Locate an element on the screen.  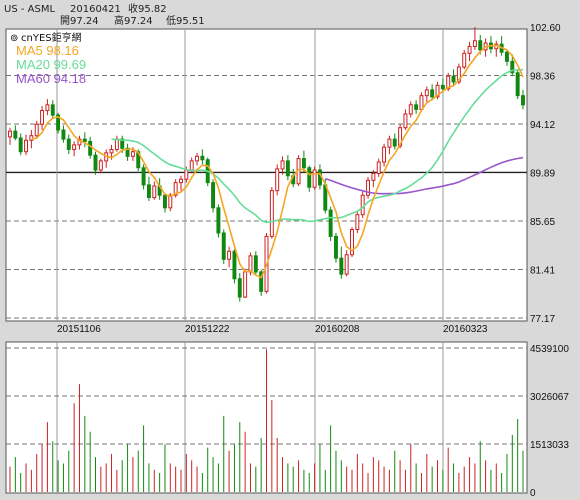
volume-y-tick: 4539100 is located at coordinates (549, 349).